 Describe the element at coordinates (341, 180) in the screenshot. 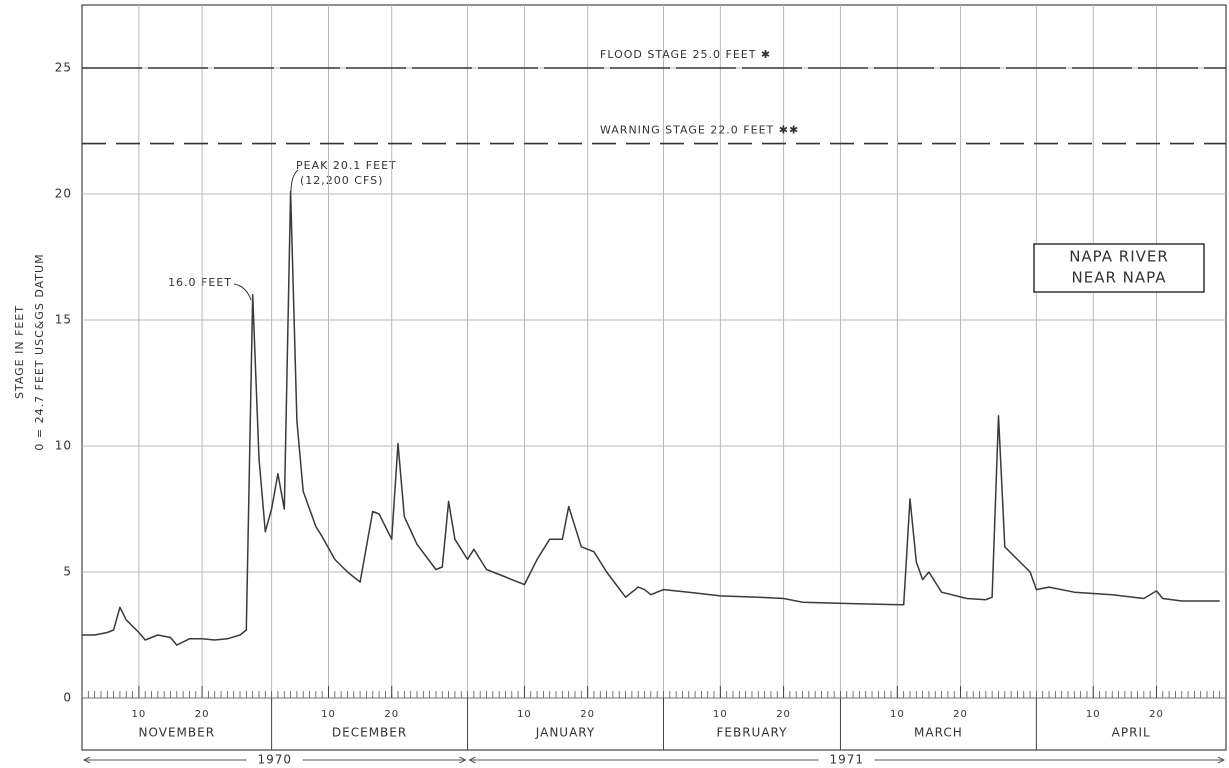

I see `annotation: (12,200 CFS)` at that location.